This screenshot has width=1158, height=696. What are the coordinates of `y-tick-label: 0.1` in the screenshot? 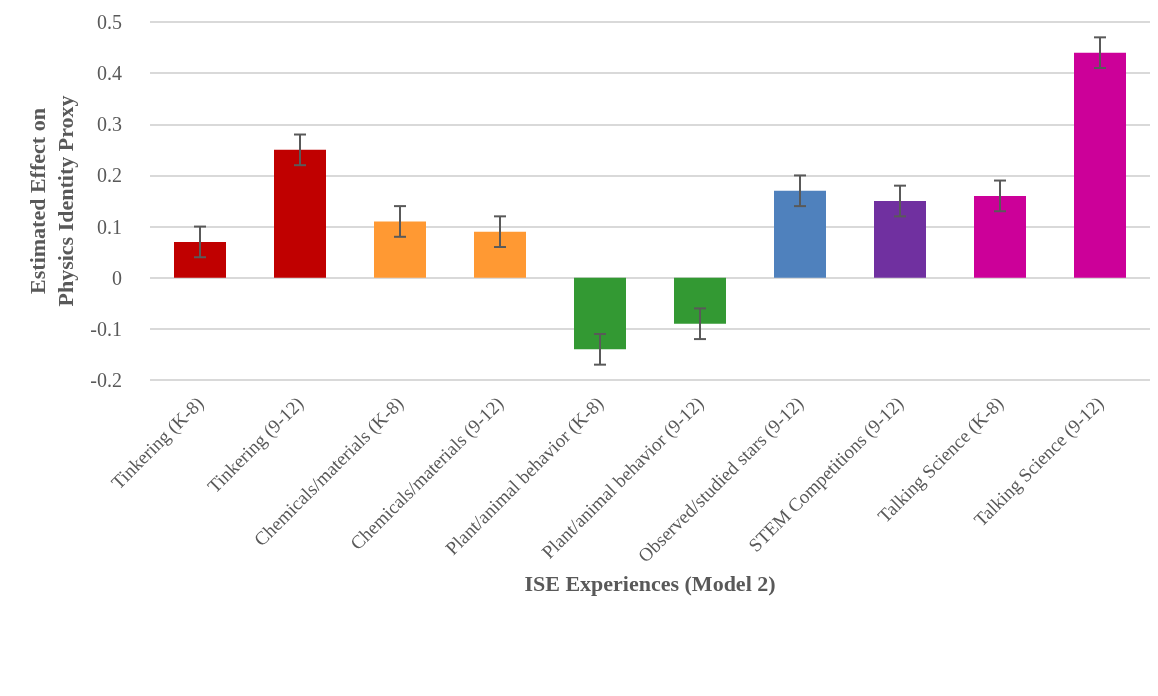 It's located at (109, 226).